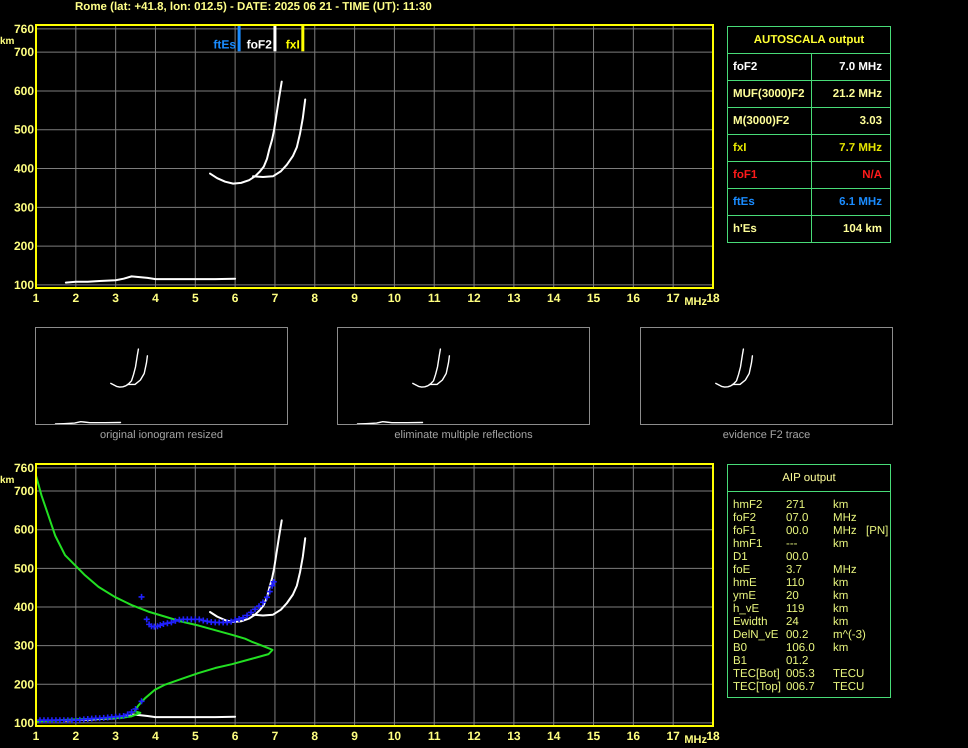 The width and height of the screenshot is (968, 748). I want to click on text: evidence F2 trace, so click(766, 435).